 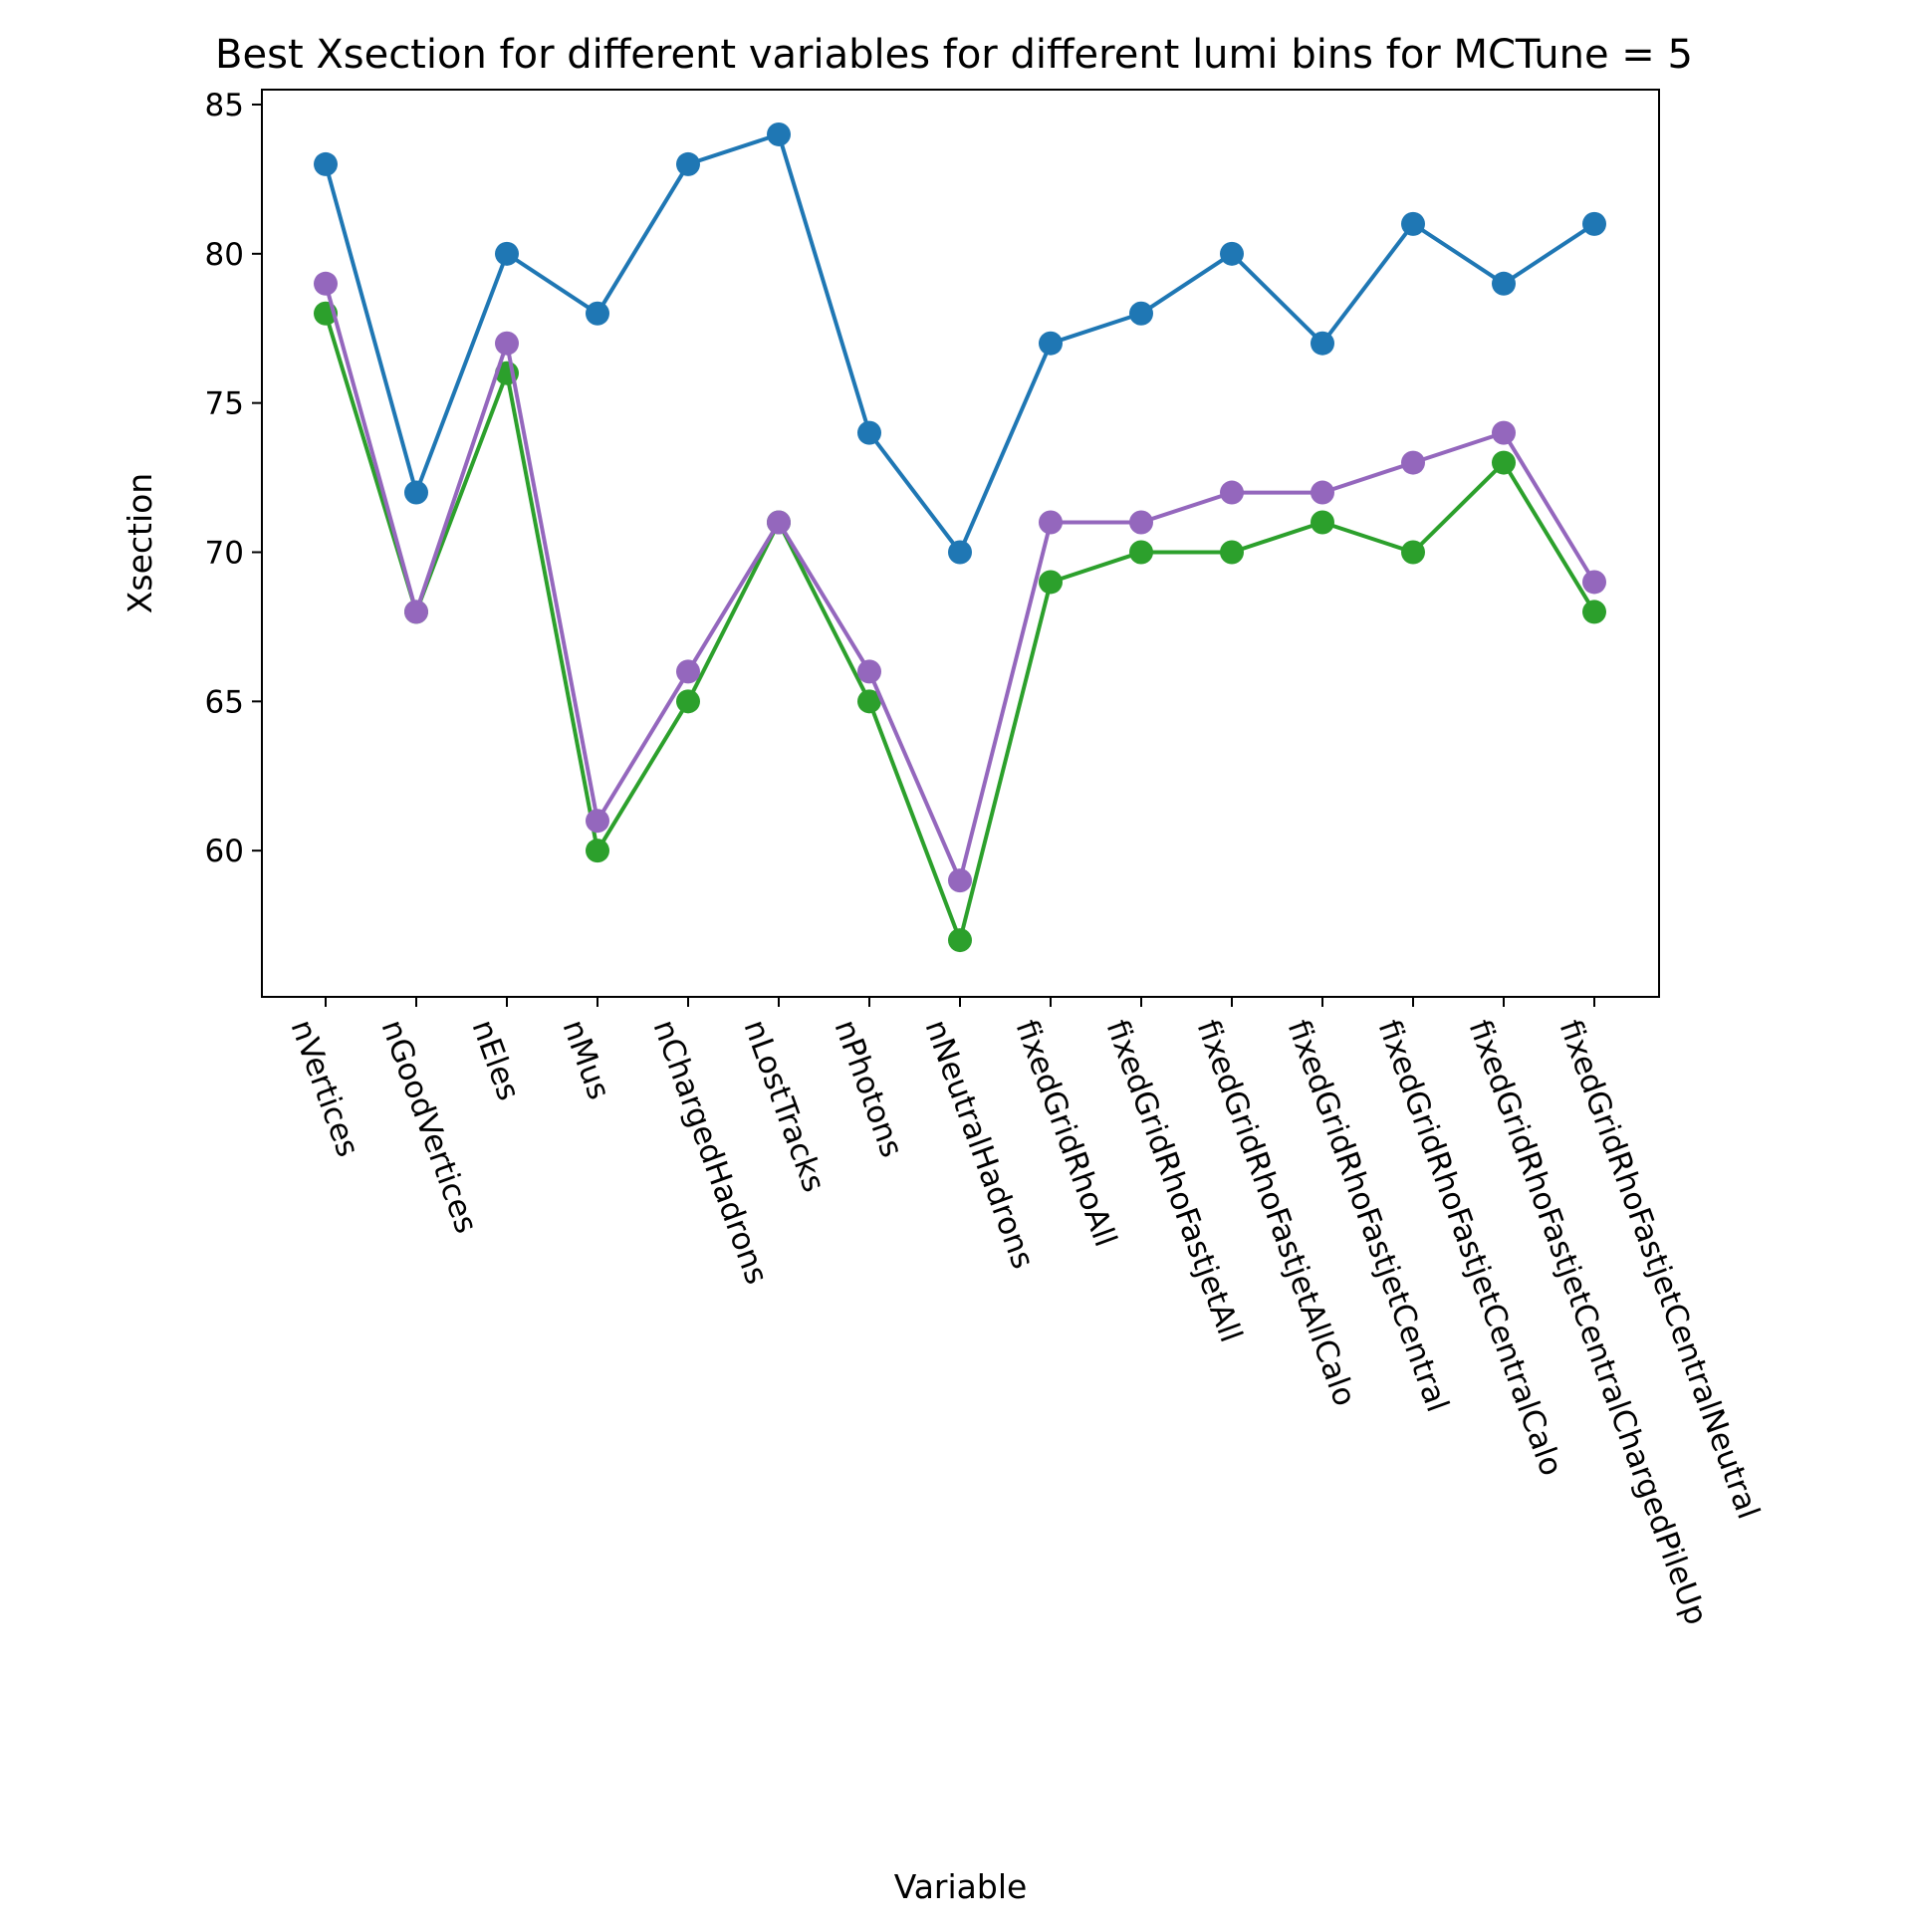 What do you see at coordinates (586, 1060) in the screenshot?
I see `x-tick-label: nMus` at bounding box center [586, 1060].